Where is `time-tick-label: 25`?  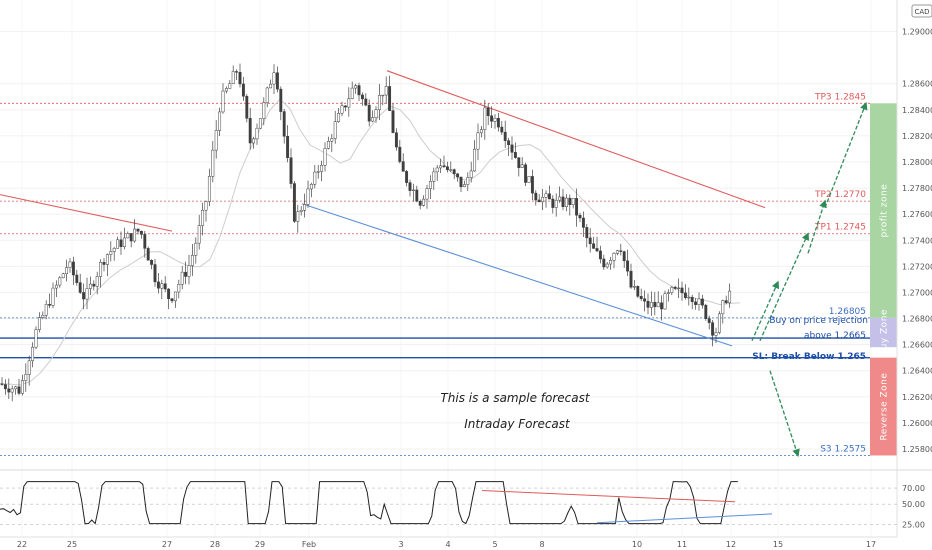 time-tick-label: 25 is located at coordinates (72, 544).